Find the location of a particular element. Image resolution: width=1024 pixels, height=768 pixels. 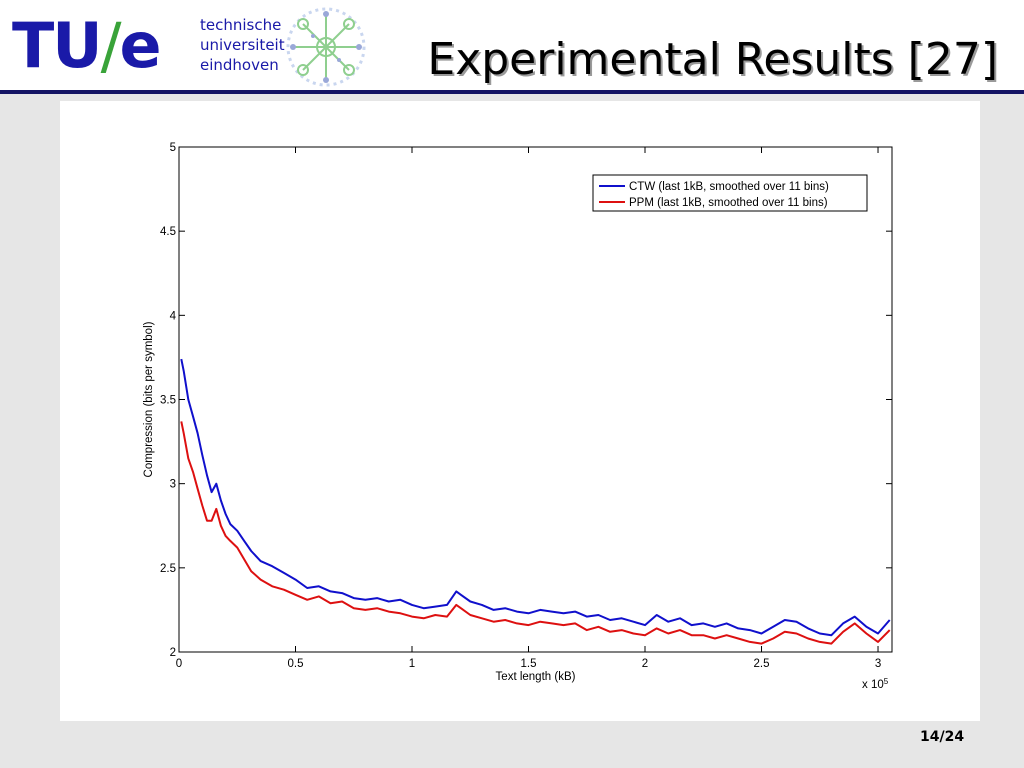

x-axis-multiplier: x 105 is located at coordinates (875, 684).